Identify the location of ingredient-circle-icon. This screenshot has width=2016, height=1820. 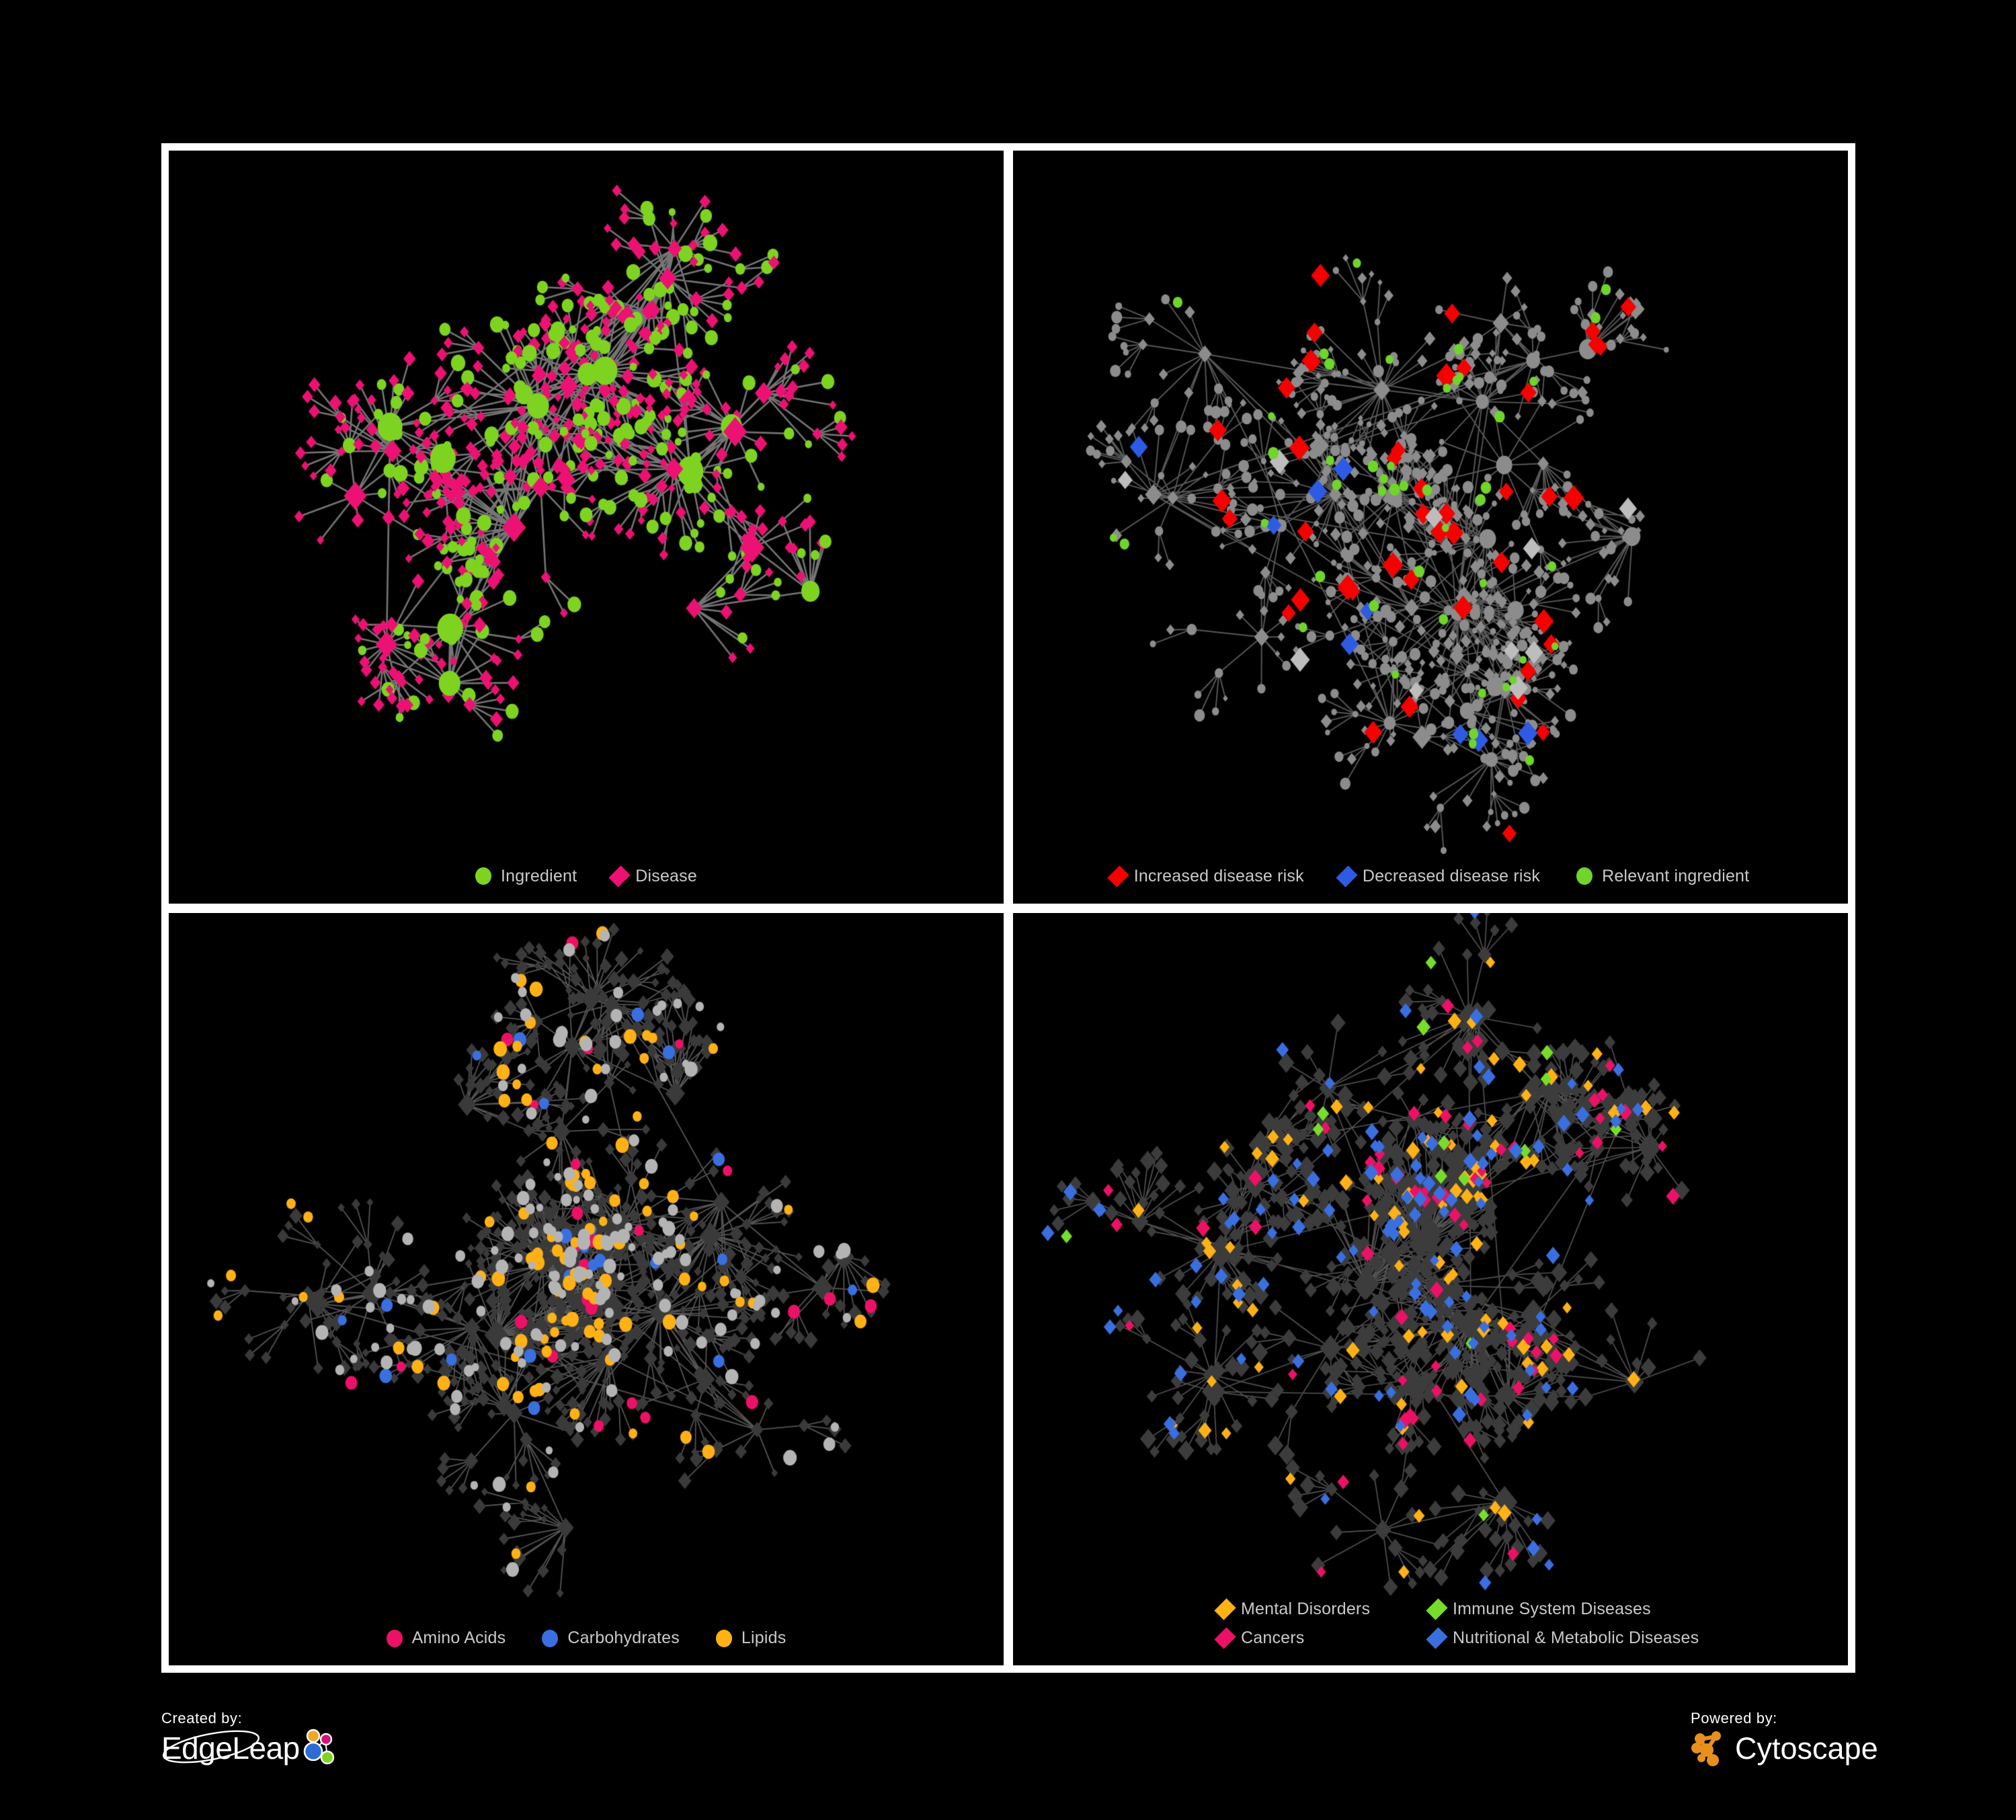
(483, 876).